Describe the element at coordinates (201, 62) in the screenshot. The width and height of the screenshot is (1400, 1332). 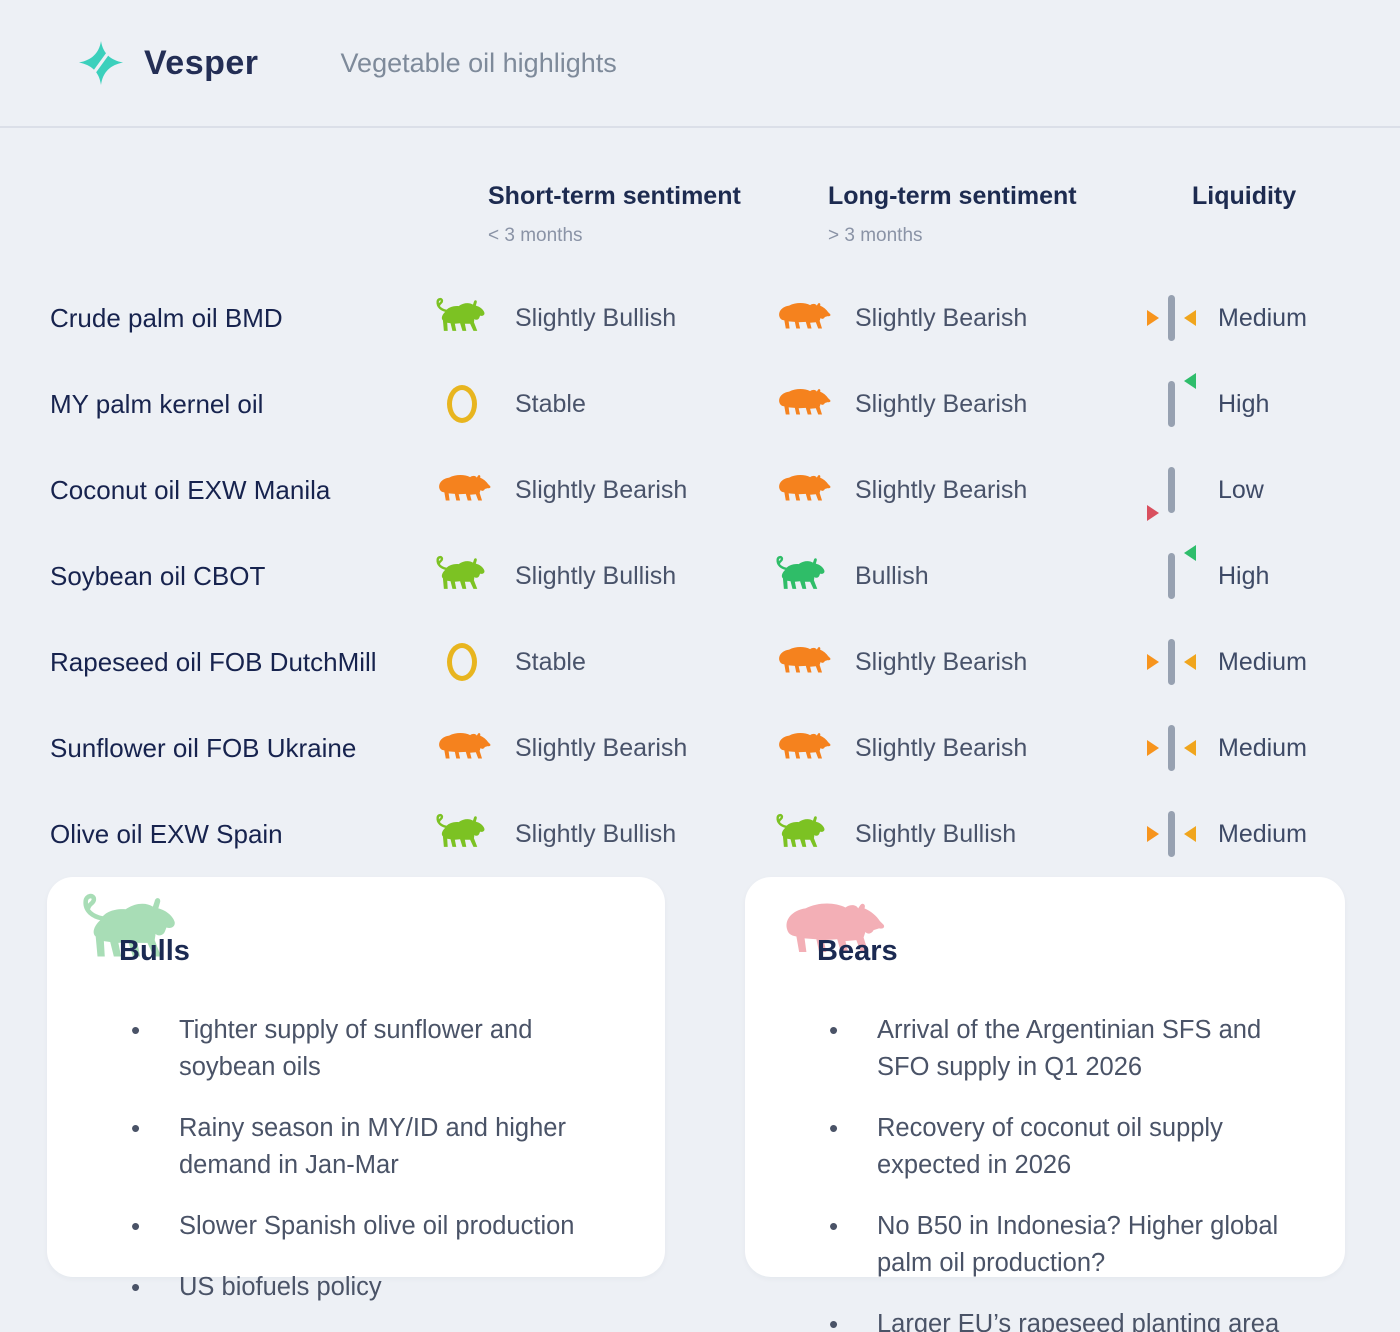
I see `brand-name: Vesper` at that location.